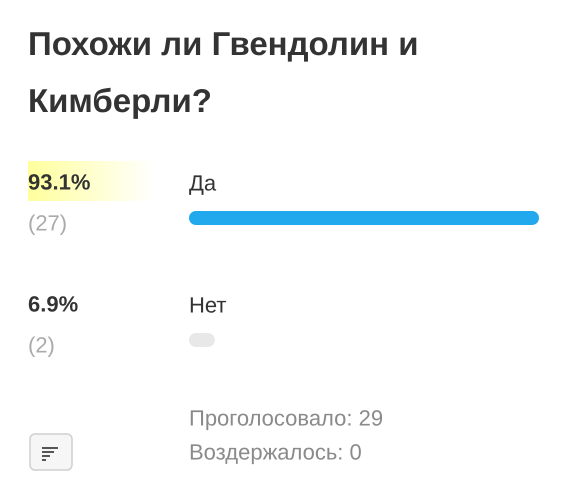 The image size is (570, 492). Describe the element at coordinates (41, 345) in the screenshot. I see `text: (2)` at that location.